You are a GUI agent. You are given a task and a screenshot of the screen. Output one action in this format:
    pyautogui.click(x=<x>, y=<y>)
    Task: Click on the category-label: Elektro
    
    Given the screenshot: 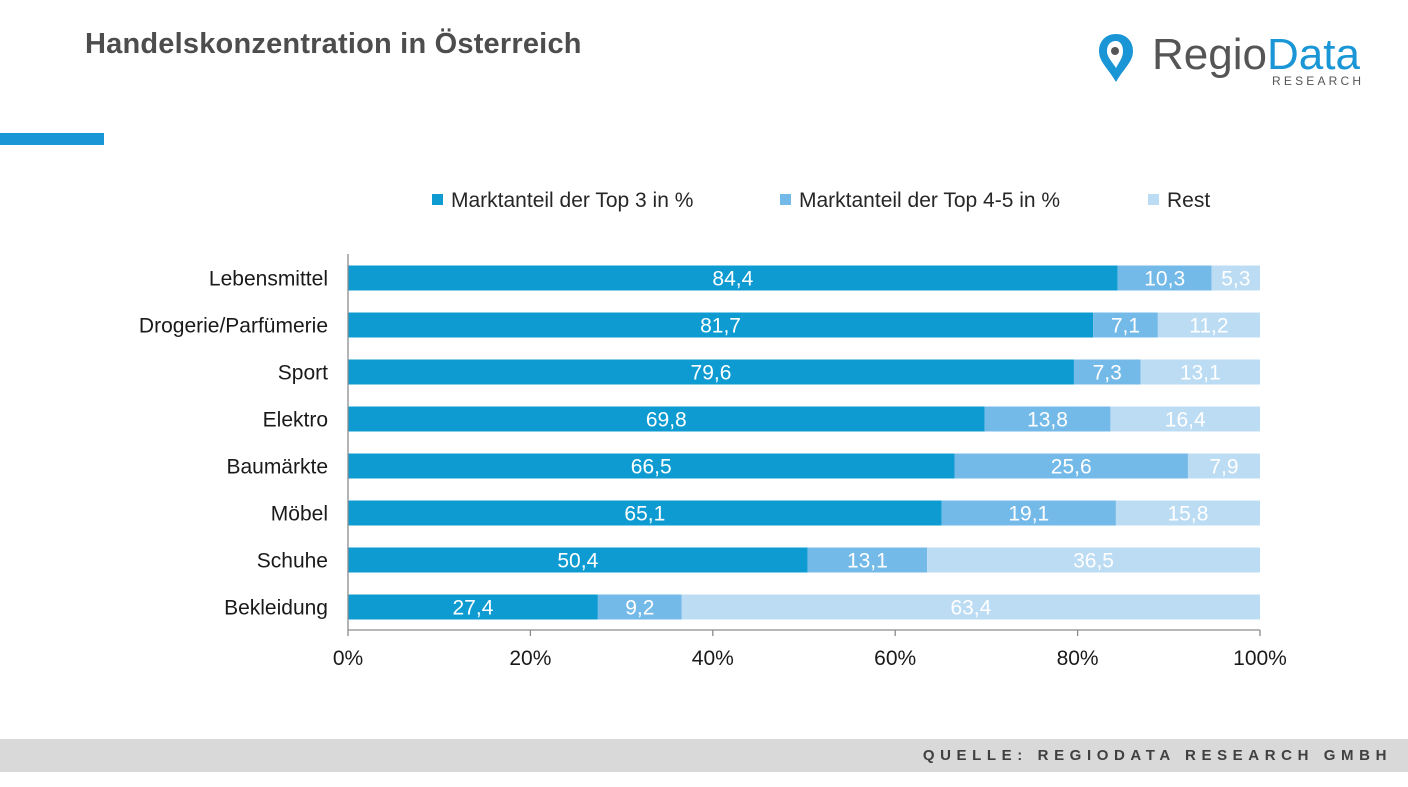 What is the action you would take?
    pyautogui.click(x=295, y=420)
    